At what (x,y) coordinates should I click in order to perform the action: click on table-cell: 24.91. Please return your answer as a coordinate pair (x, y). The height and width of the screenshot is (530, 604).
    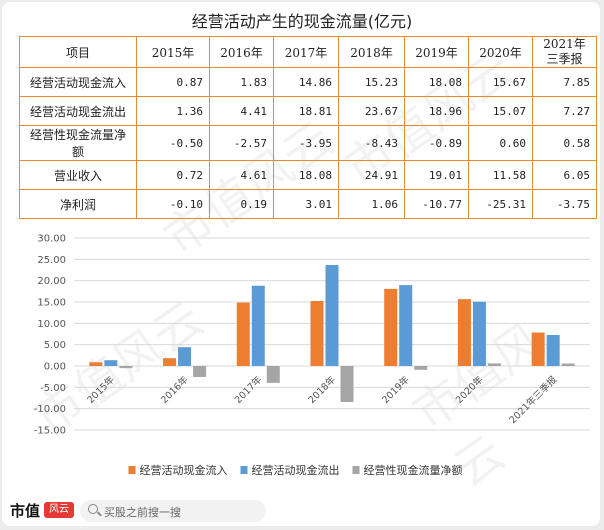
    Looking at the image, I should click on (371, 175).